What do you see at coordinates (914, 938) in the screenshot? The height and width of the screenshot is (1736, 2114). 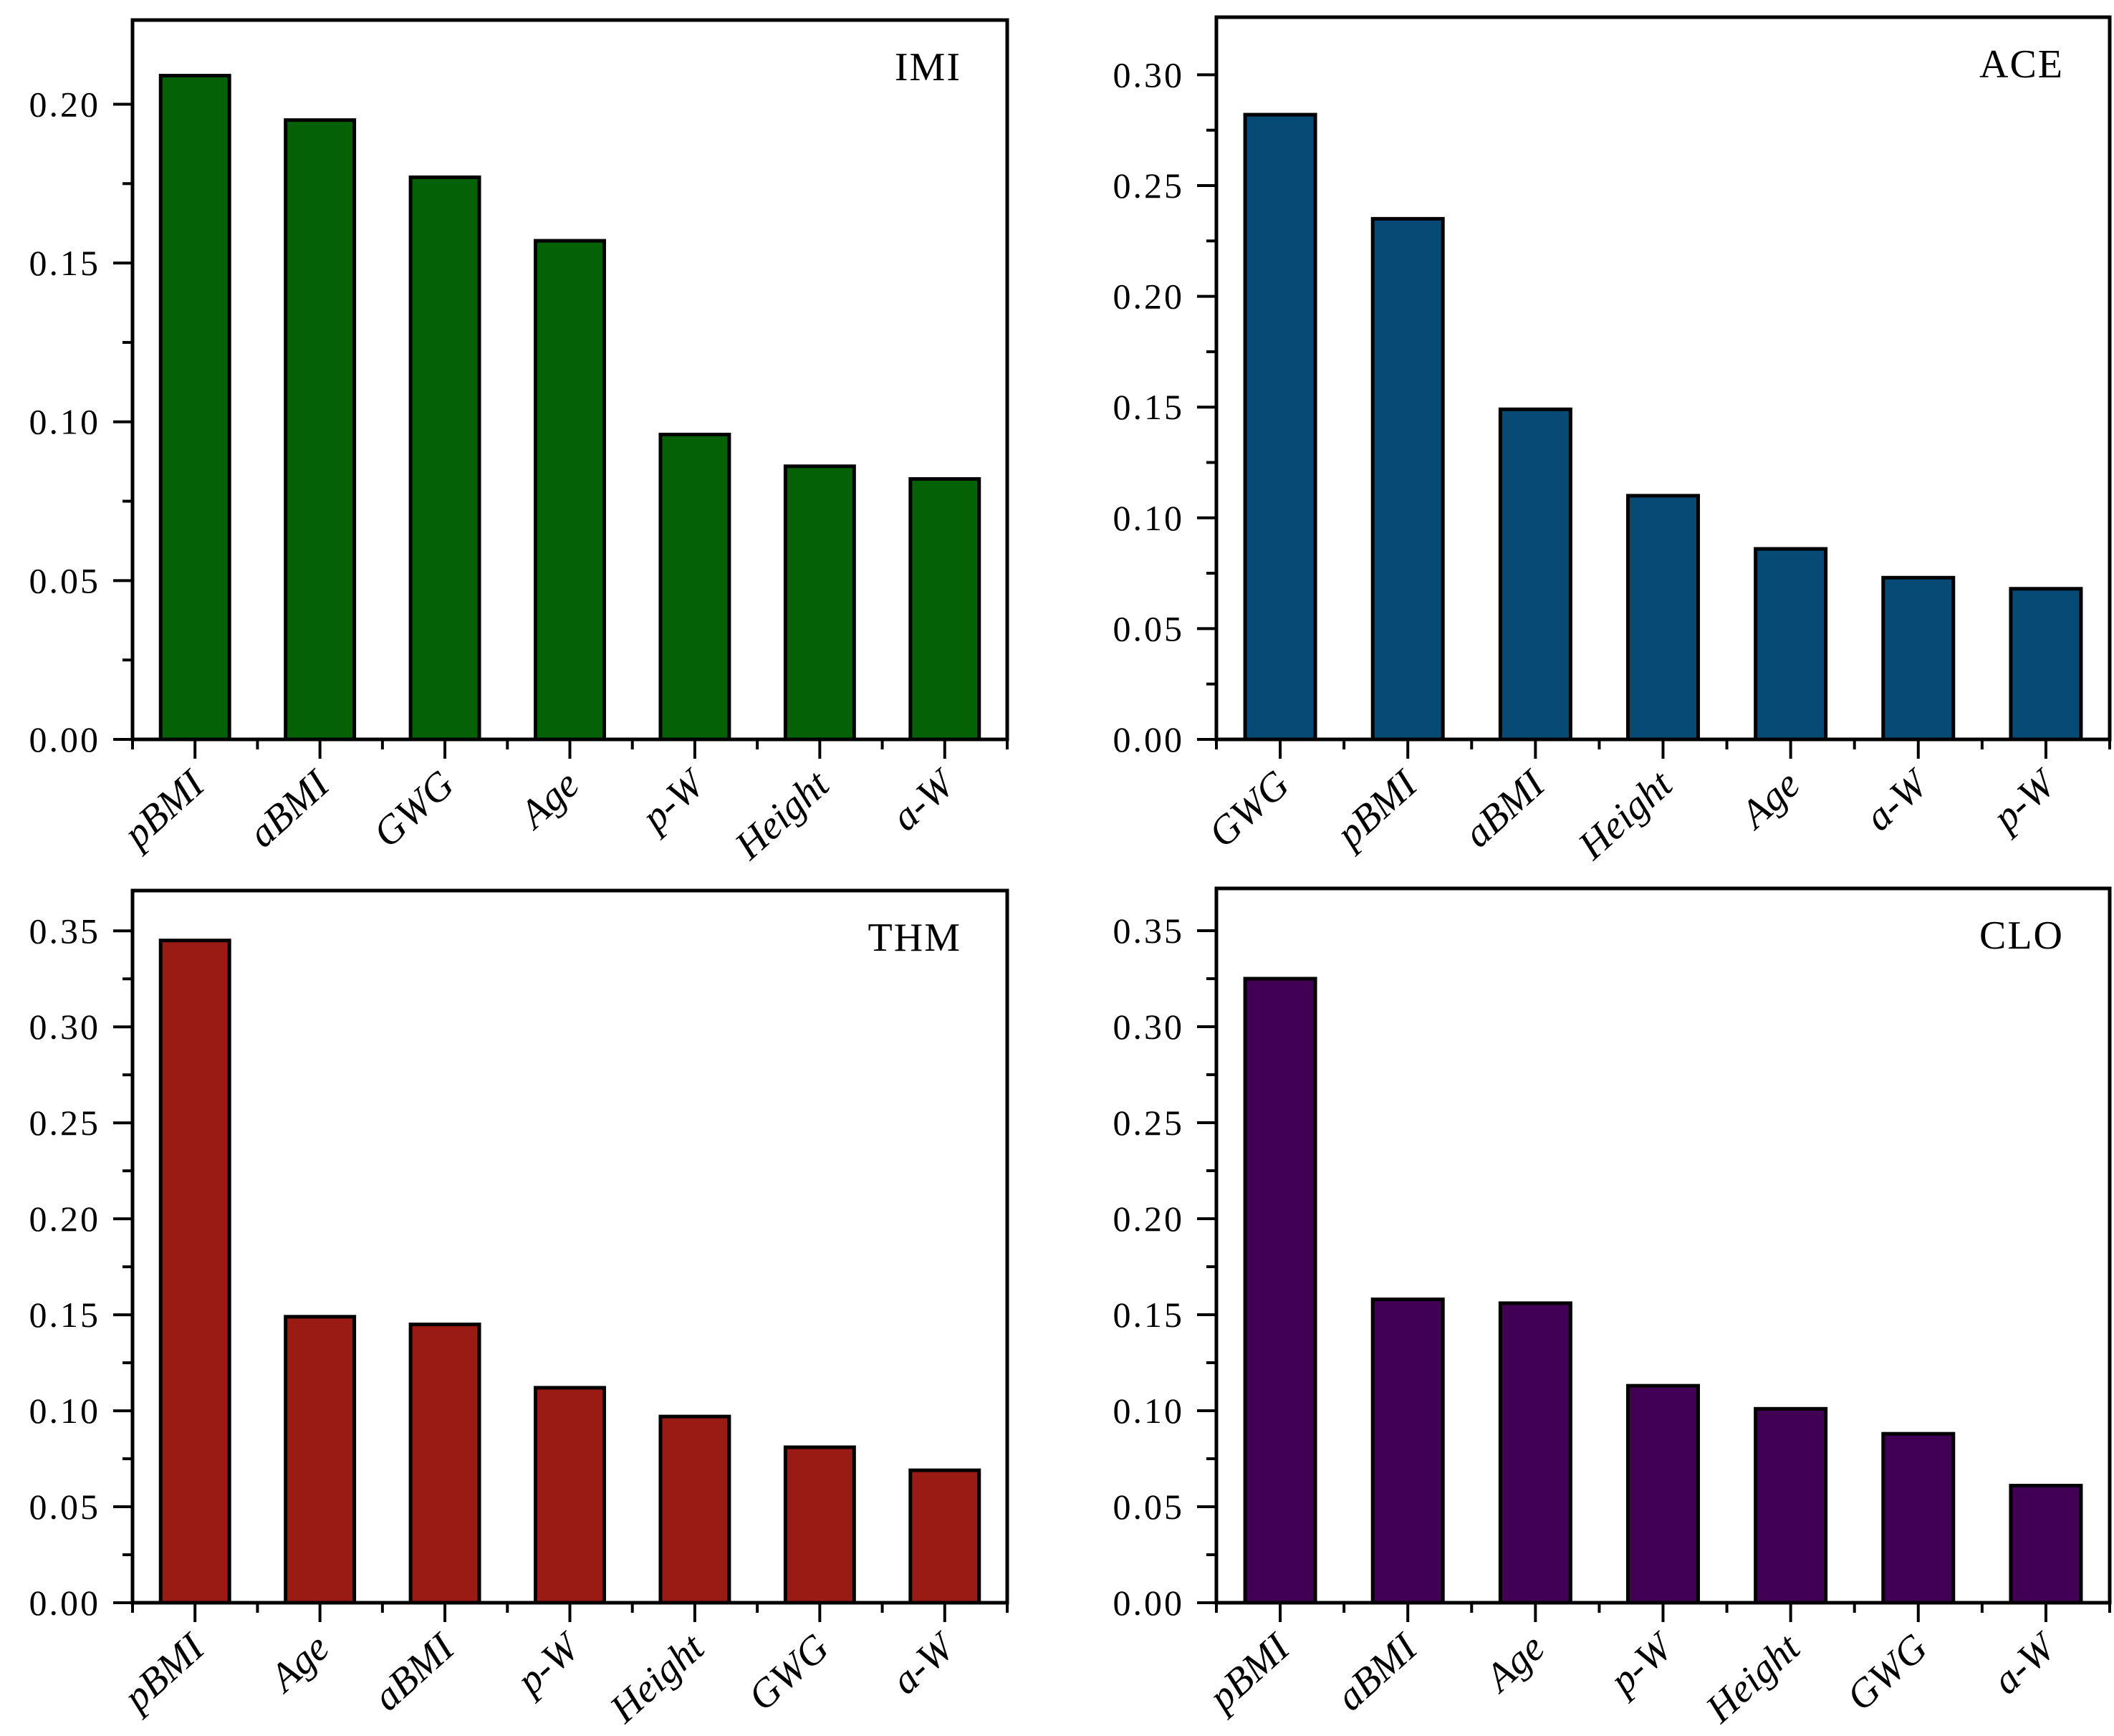 I see `panel-title: THM` at bounding box center [914, 938].